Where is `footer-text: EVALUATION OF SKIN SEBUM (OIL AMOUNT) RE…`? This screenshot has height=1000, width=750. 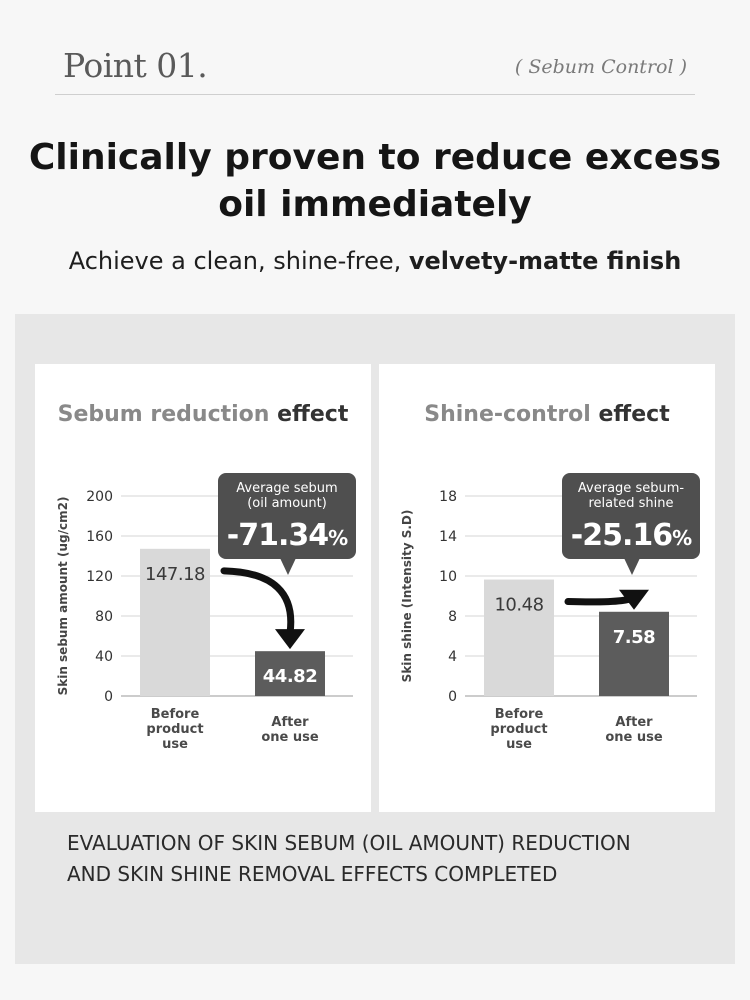
footer-text: EVALUATION OF SKIN SEBUM (OIL AMOUNT) RE… is located at coordinates (349, 859).